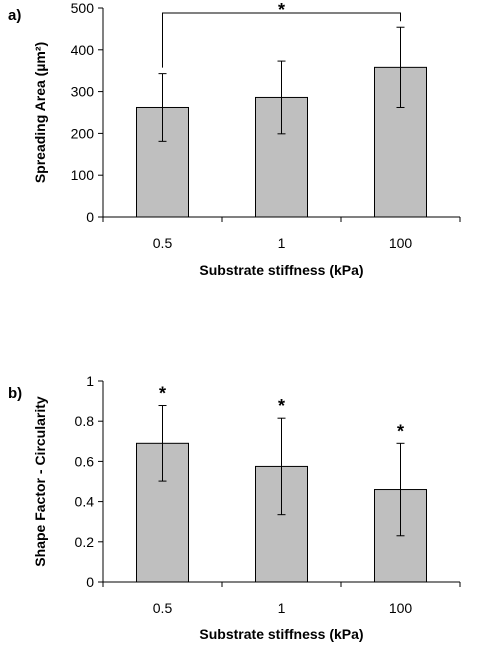  Describe the element at coordinates (85, 502) in the screenshot. I see `chart-b-y-tick-label: 0.4` at that location.